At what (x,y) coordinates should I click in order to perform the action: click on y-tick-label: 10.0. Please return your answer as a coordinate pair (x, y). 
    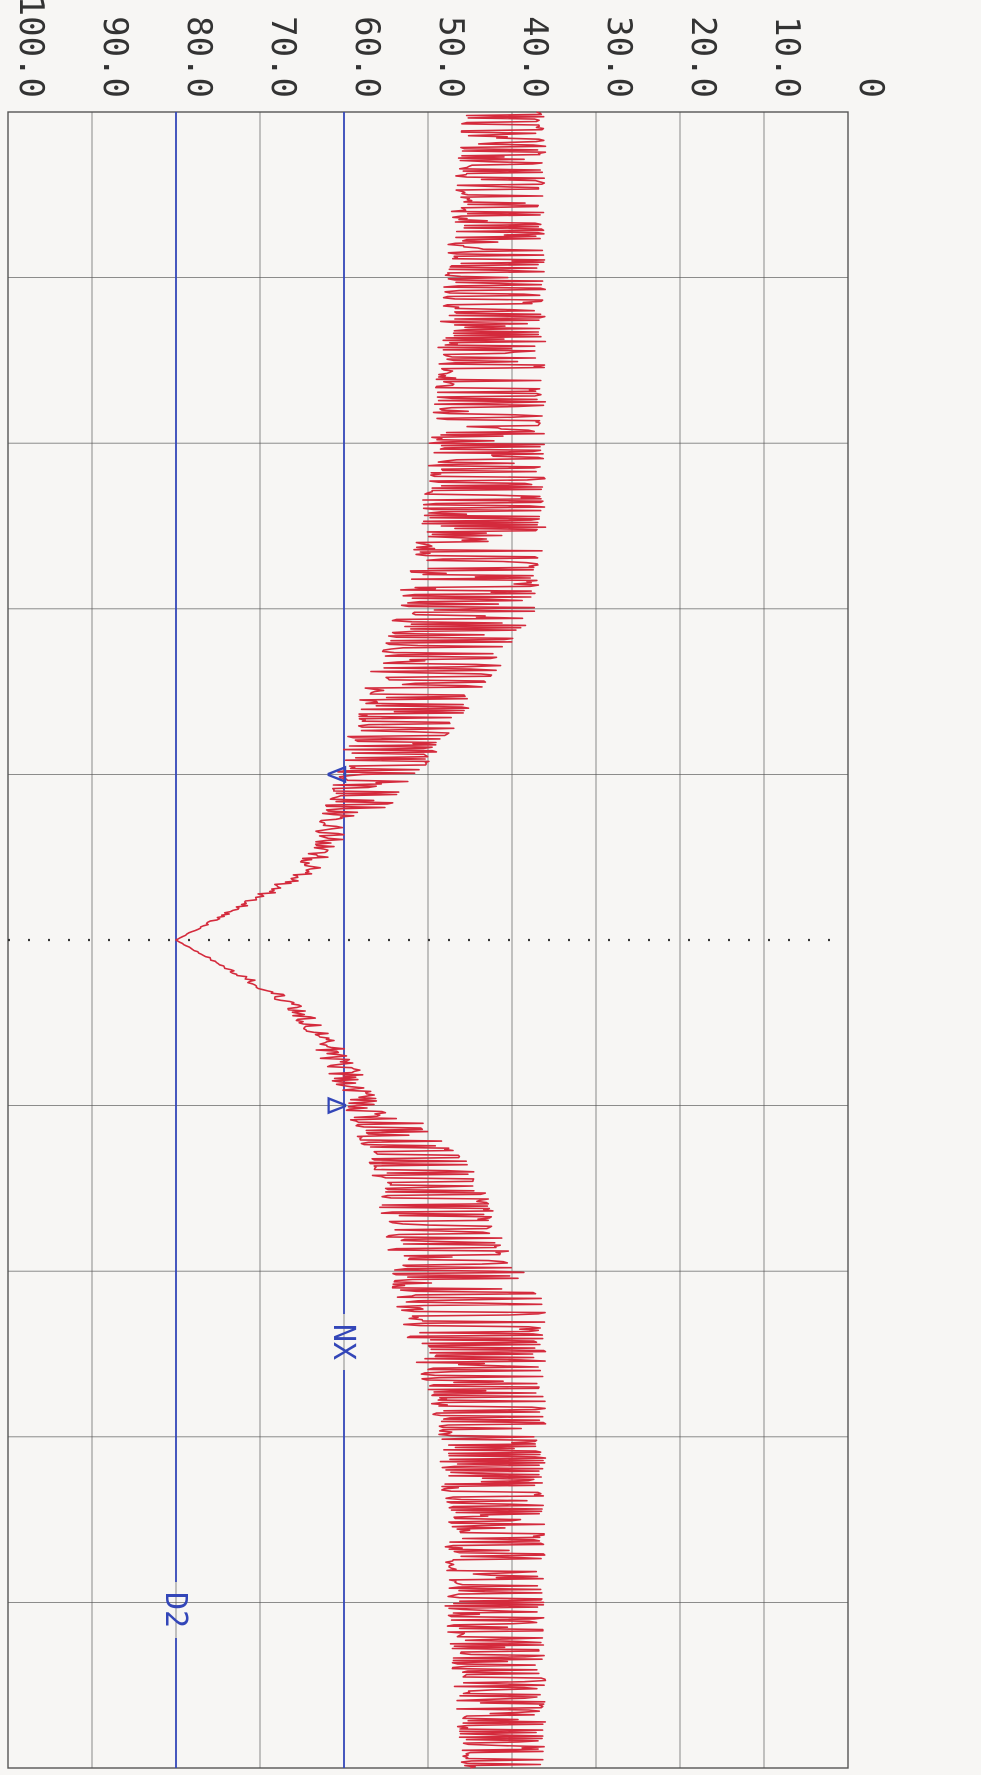
    Looking at the image, I should click on (787, 57).